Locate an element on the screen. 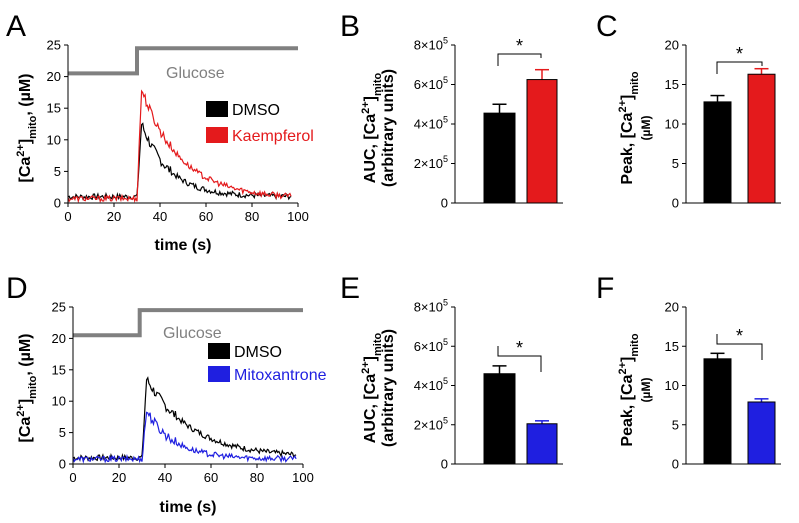  panel-letter-f: F is located at coordinates (605, 288).